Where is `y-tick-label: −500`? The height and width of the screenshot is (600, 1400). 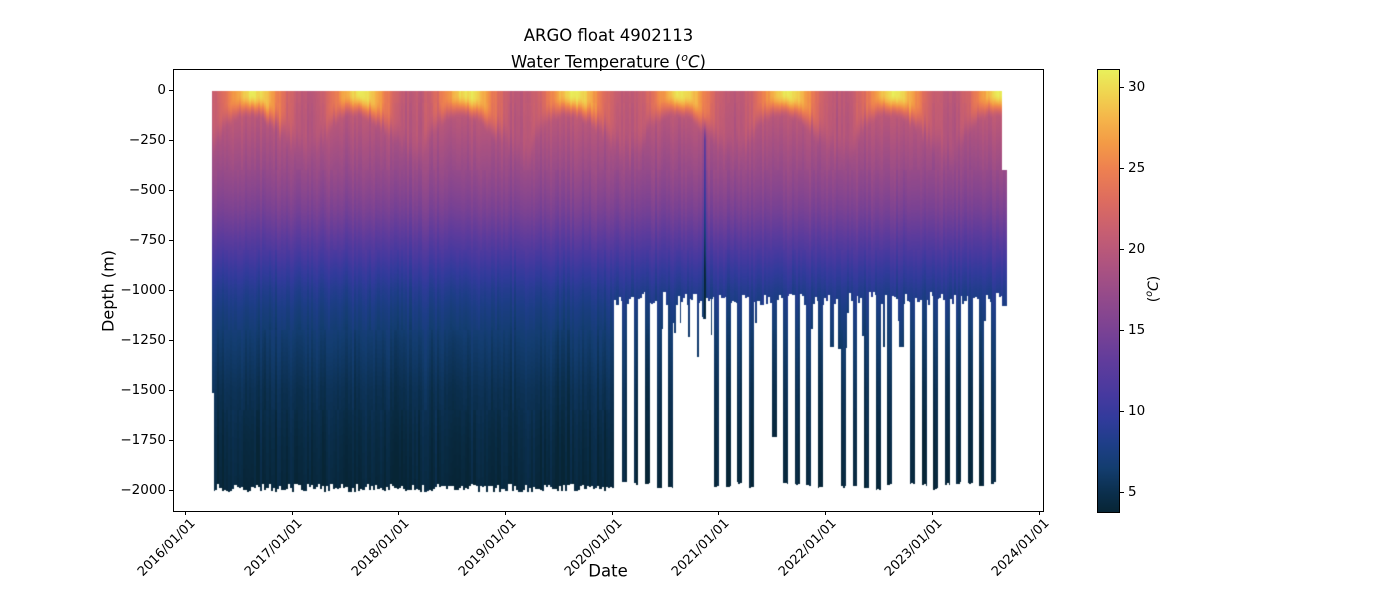
y-tick-label: −500 is located at coordinates (147, 190).